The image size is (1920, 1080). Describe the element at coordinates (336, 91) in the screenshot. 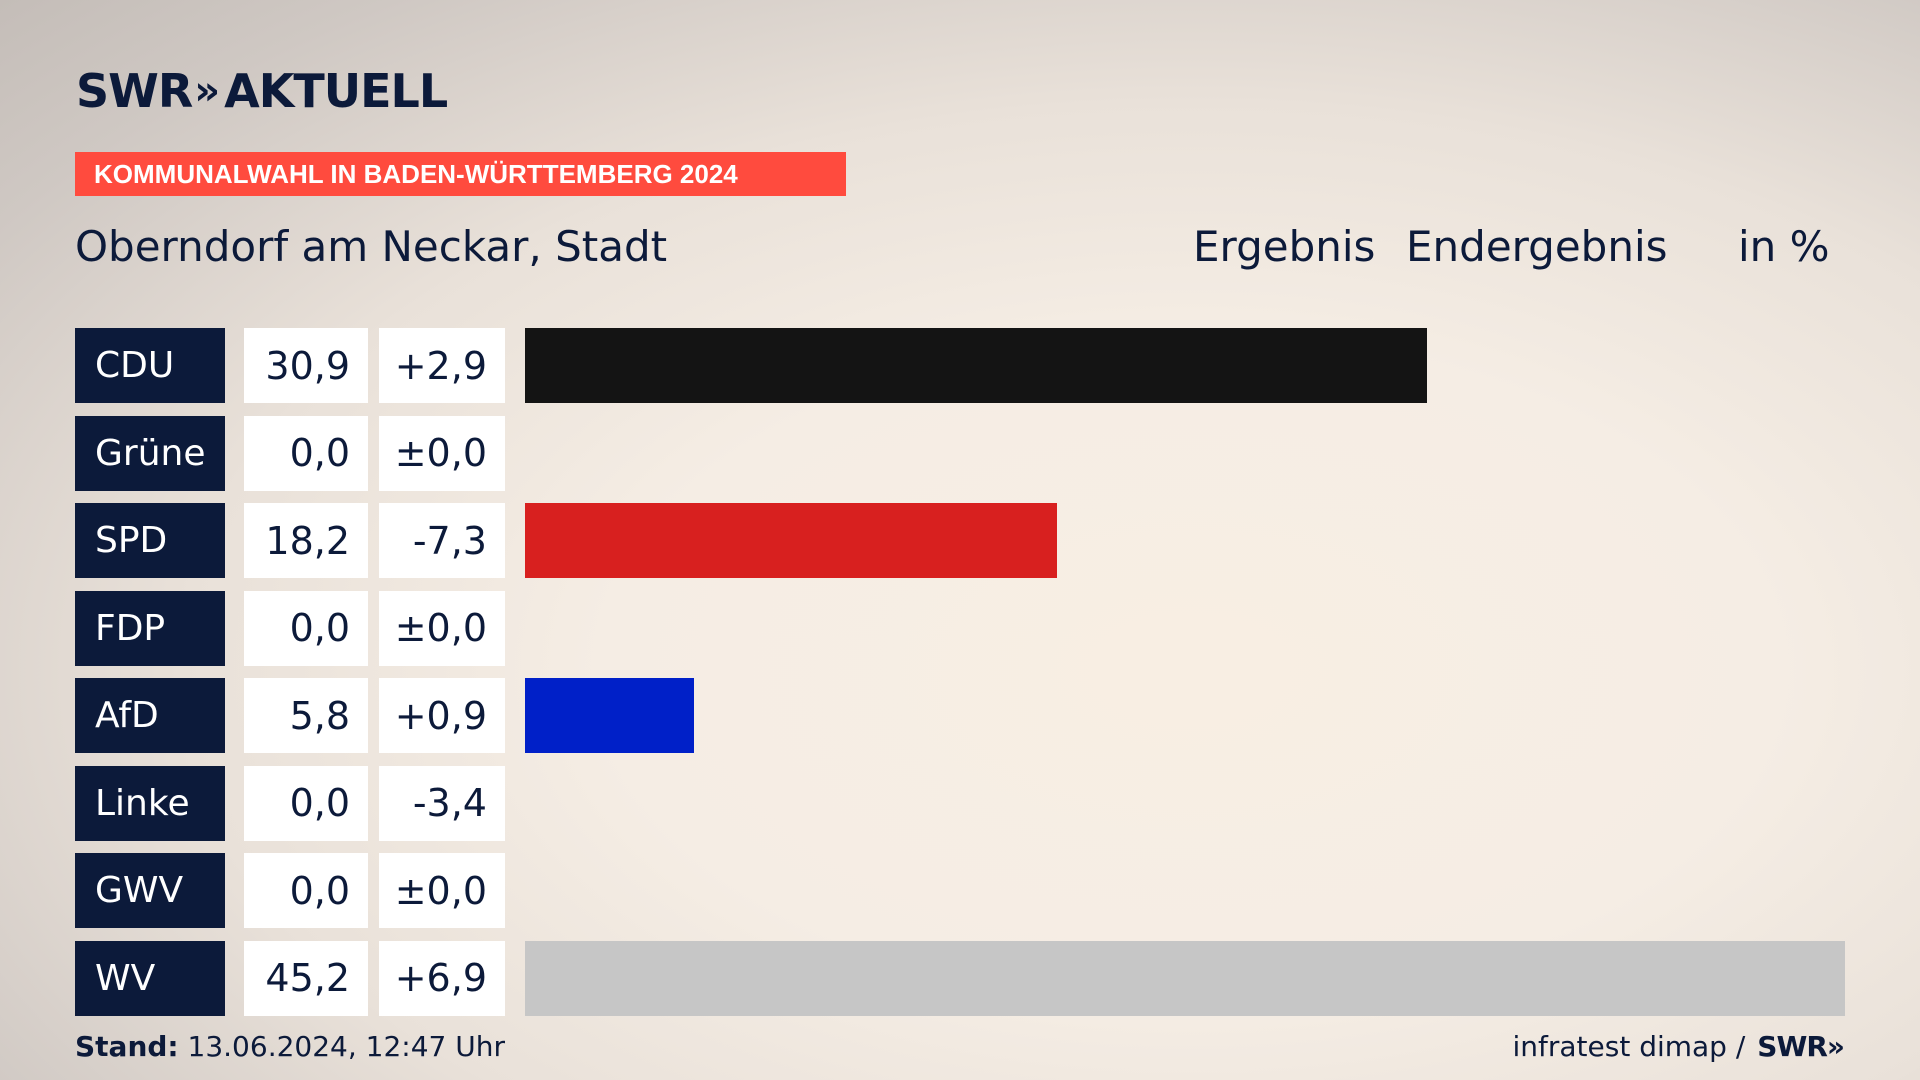

I see `logo-aktuell: AKTUELL` at that location.